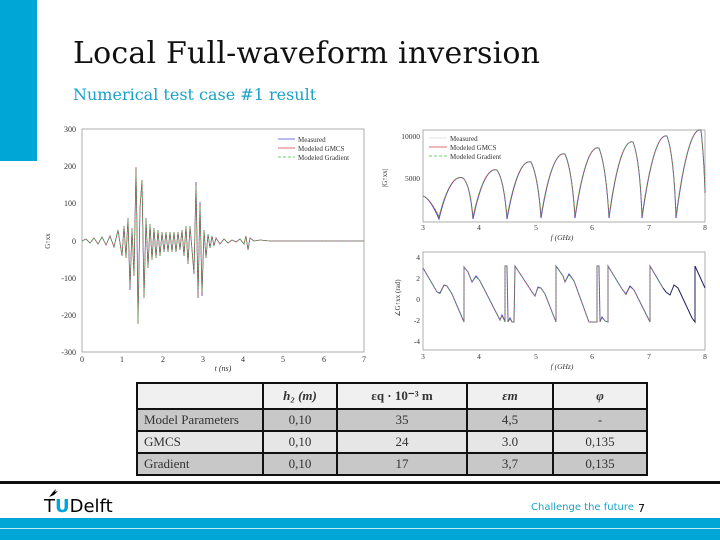 This screenshot has height=540, width=720. I want to click on slide-subtitle: Numerical test case #1 result, so click(195, 94).